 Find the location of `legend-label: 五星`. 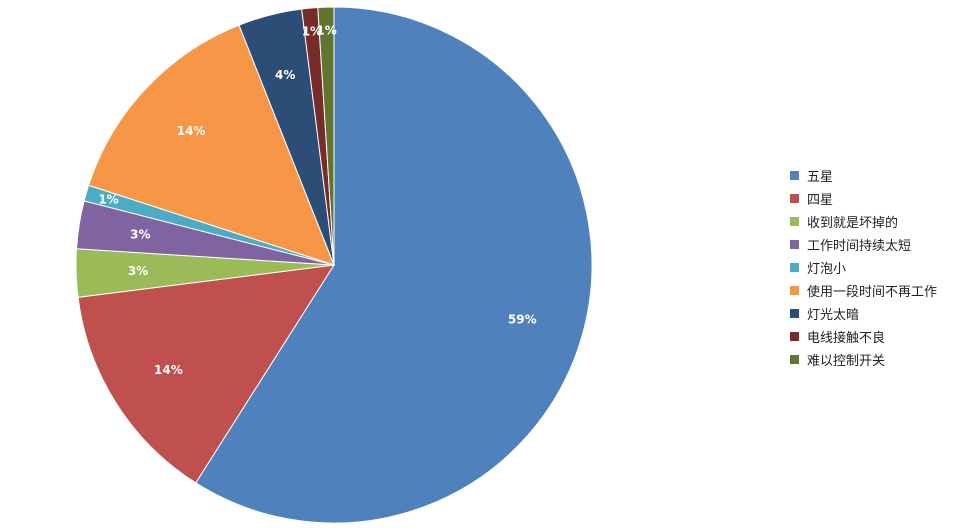

legend-label: 五星 is located at coordinates (820, 177).